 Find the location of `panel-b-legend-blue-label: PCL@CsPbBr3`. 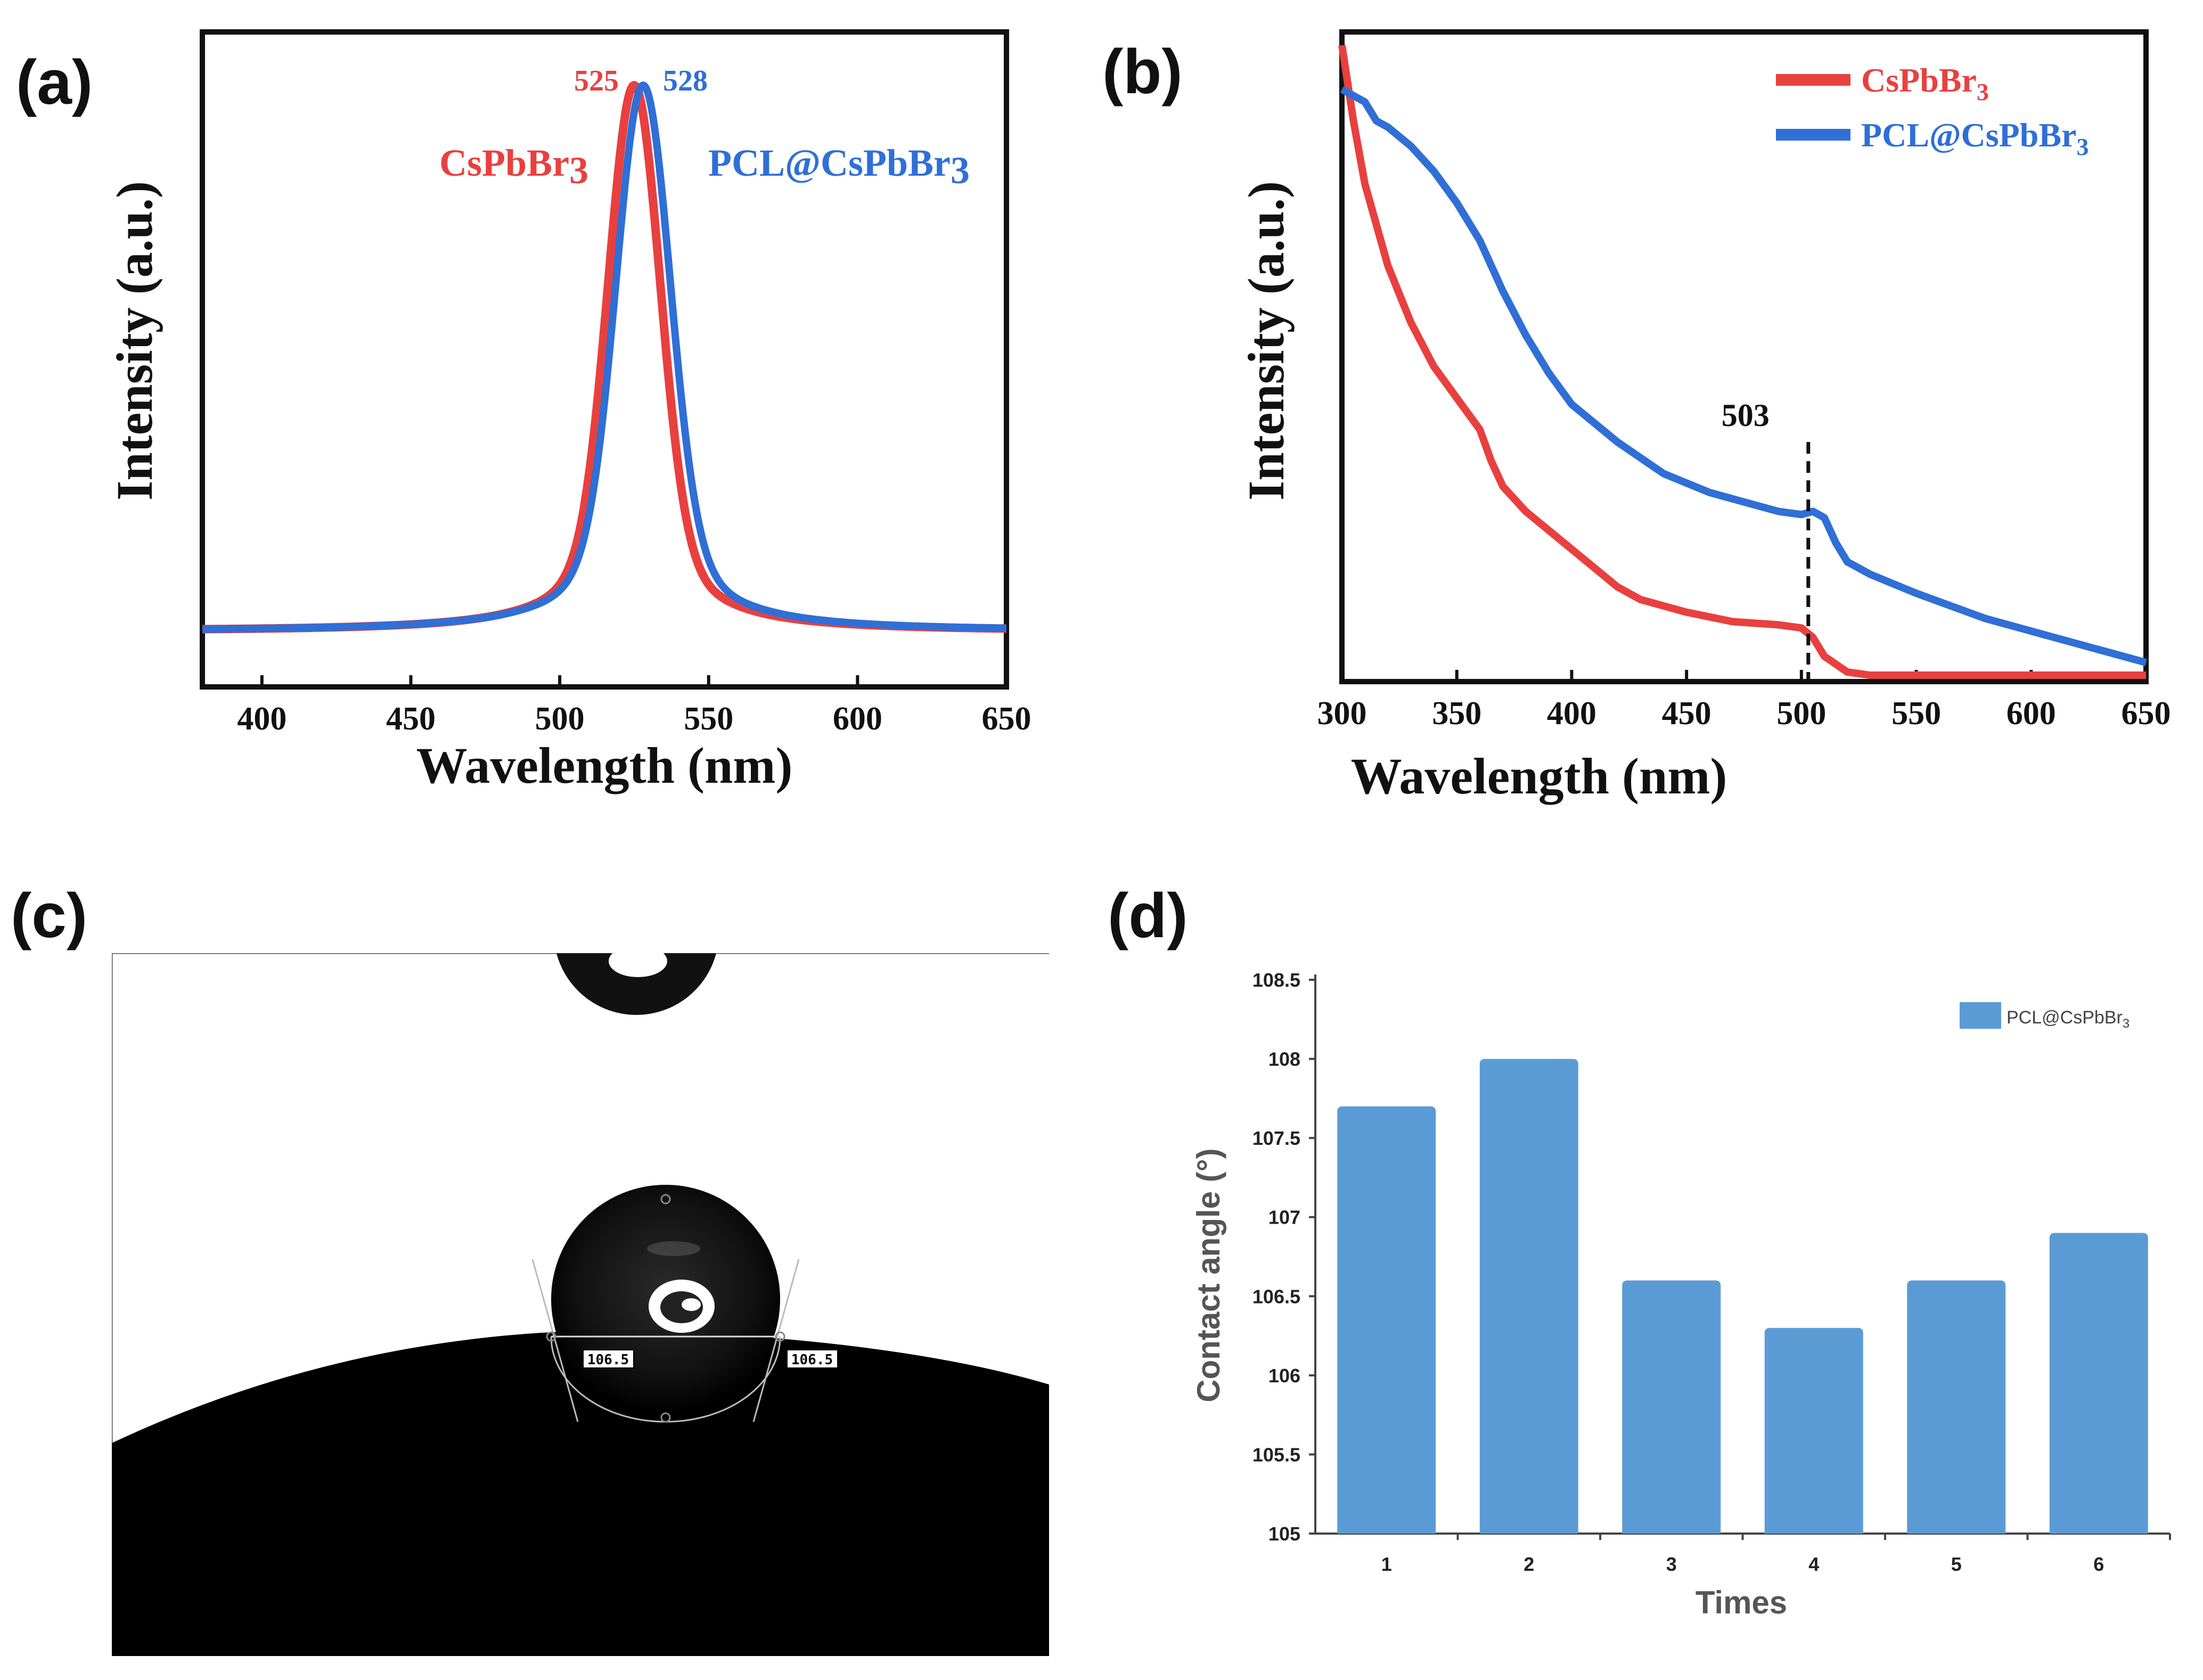

panel-b-legend-blue-label: PCL@CsPbBr3 is located at coordinates (1975, 138).